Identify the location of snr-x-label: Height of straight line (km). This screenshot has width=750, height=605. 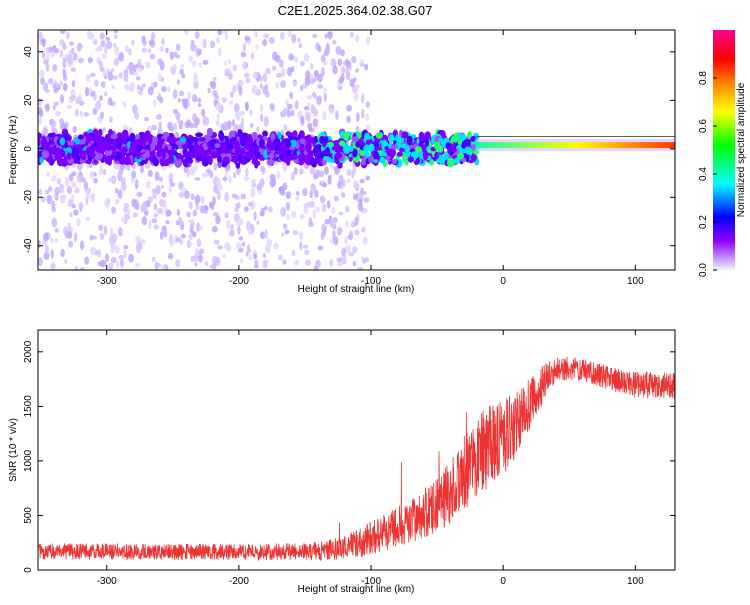
(356, 589).